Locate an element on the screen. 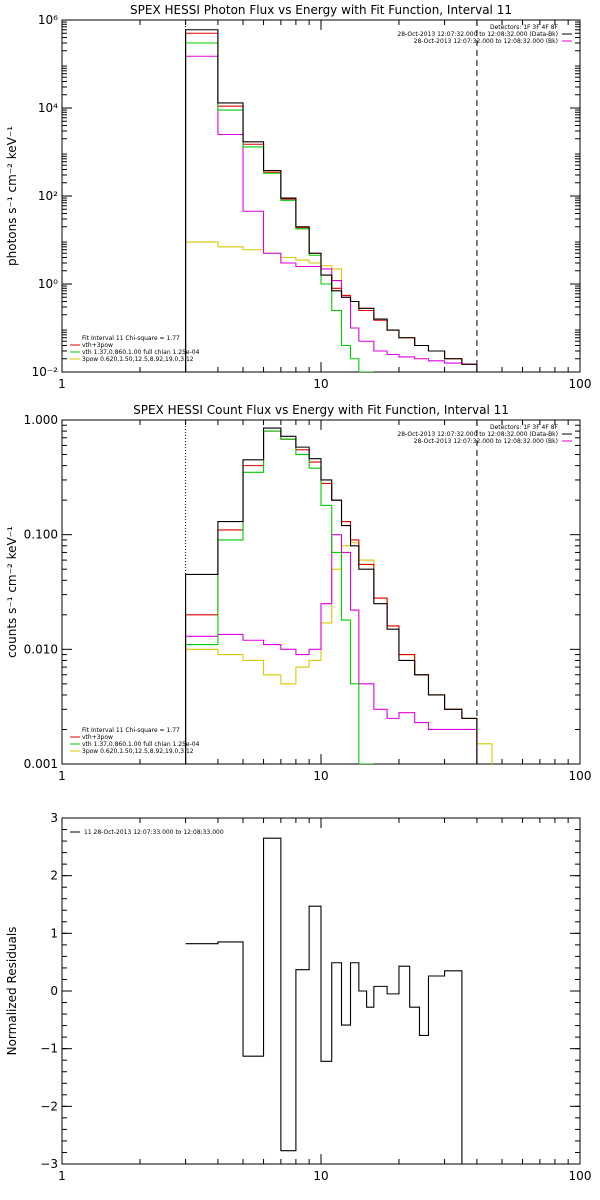 This screenshot has width=600, height=1200. y-tick-label: 0.001 is located at coordinates (41, 764).